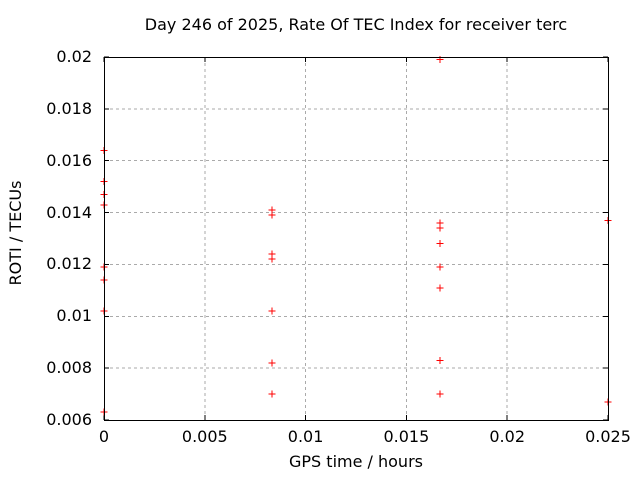  I want to click on y-tick-label: 0.012, so click(69, 264).